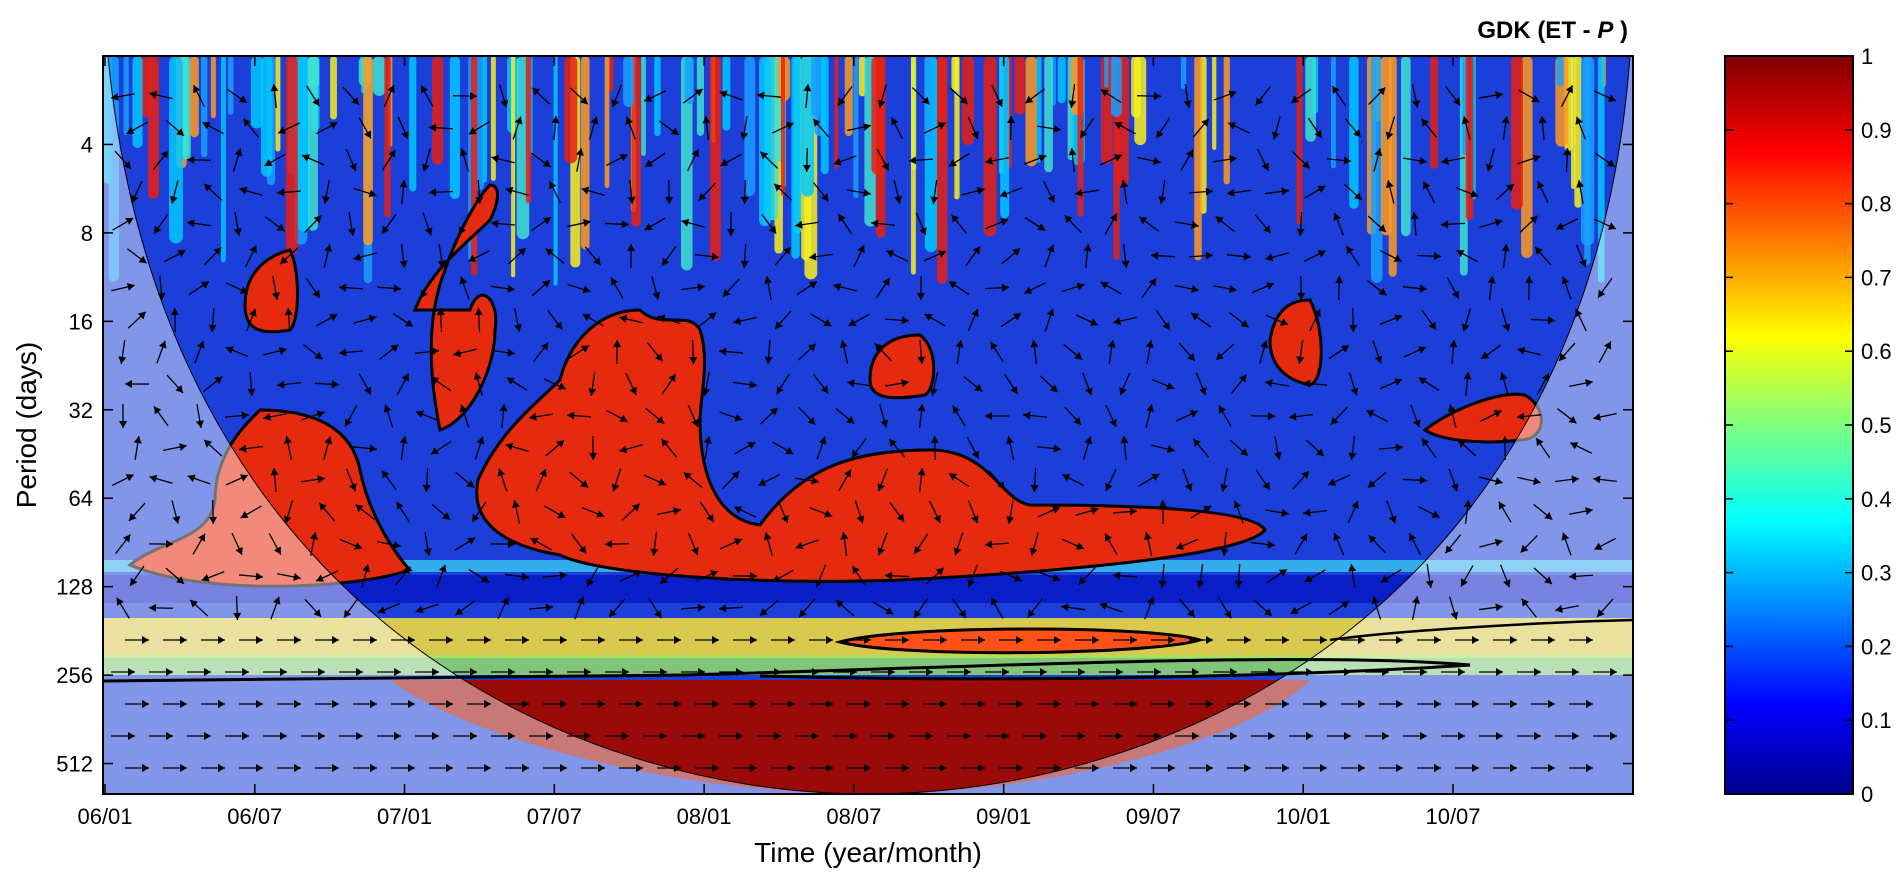  What do you see at coordinates (1303, 816) in the screenshot?
I see `x-tick-label: 10/01` at bounding box center [1303, 816].